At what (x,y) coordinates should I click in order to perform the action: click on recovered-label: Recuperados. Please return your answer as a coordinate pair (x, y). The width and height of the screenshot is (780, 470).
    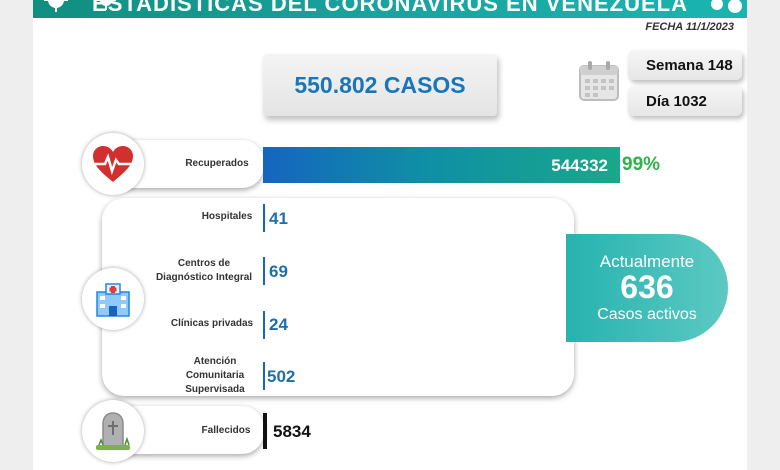
    Looking at the image, I should click on (217, 163).